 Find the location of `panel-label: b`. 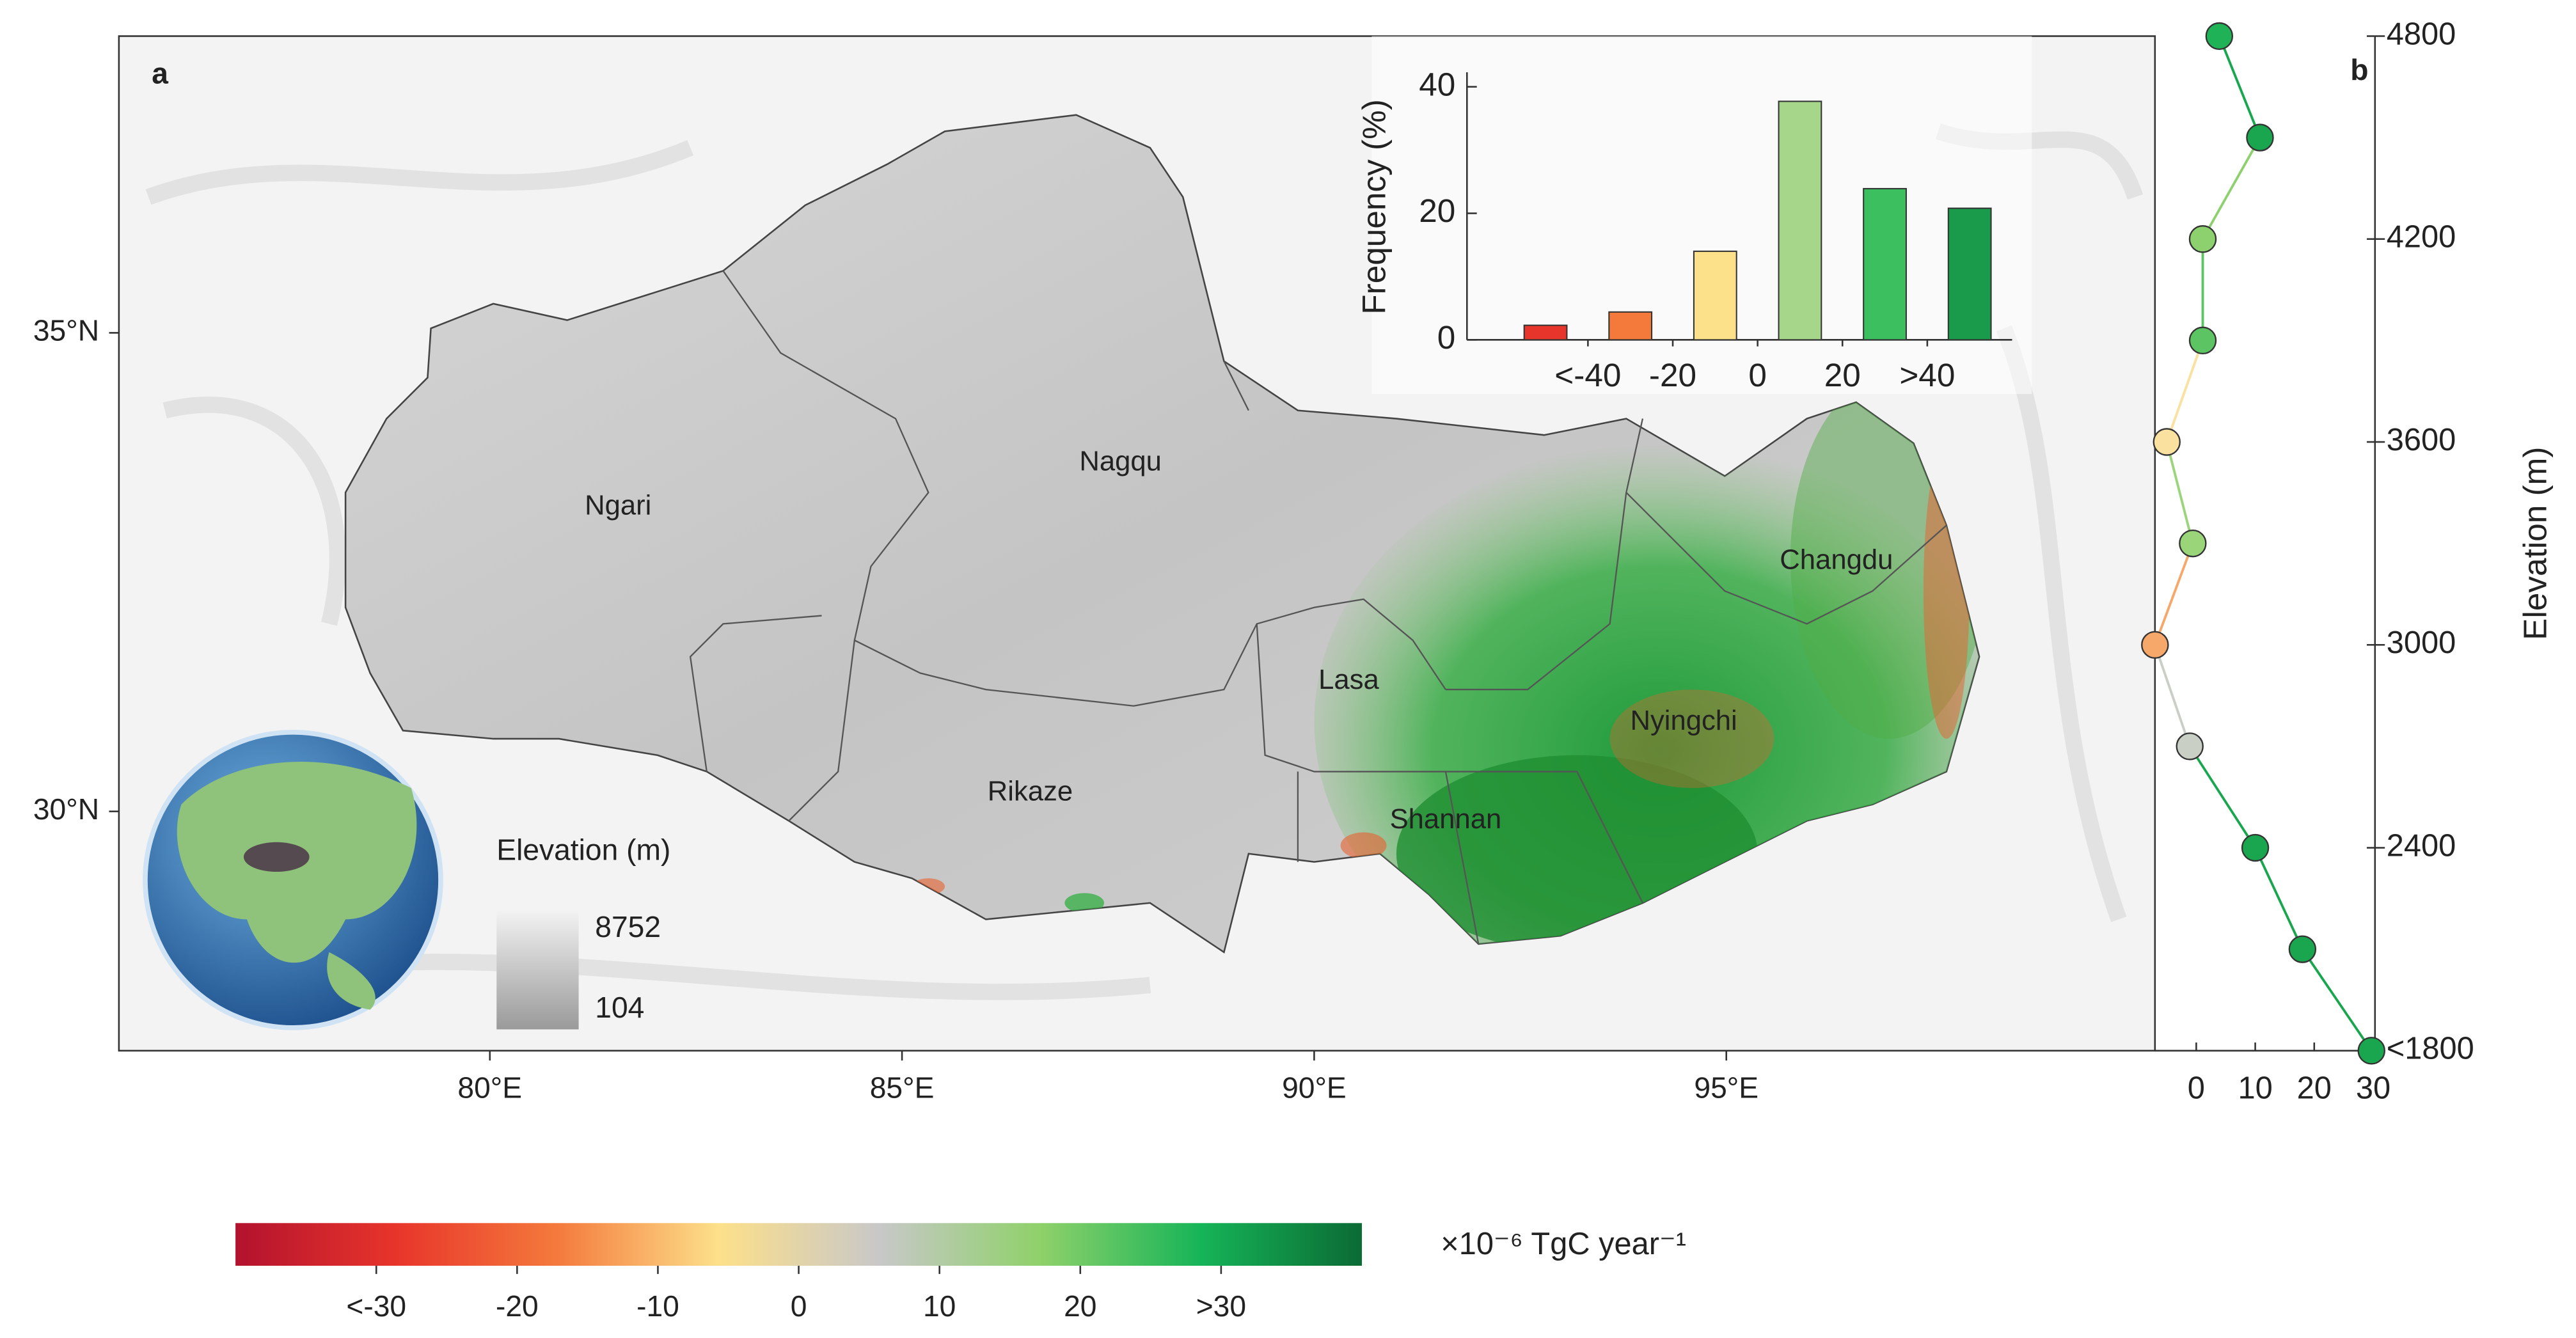

panel-label: b is located at coordinates (2359, 69).